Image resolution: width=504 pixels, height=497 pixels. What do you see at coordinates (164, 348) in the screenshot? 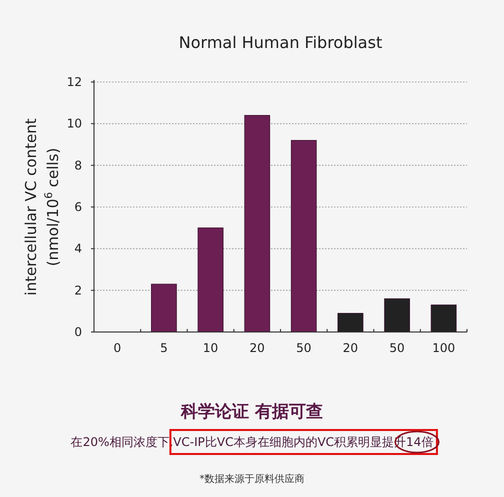
I see `x-tick-label: 5` at bounding box center [164, 348].